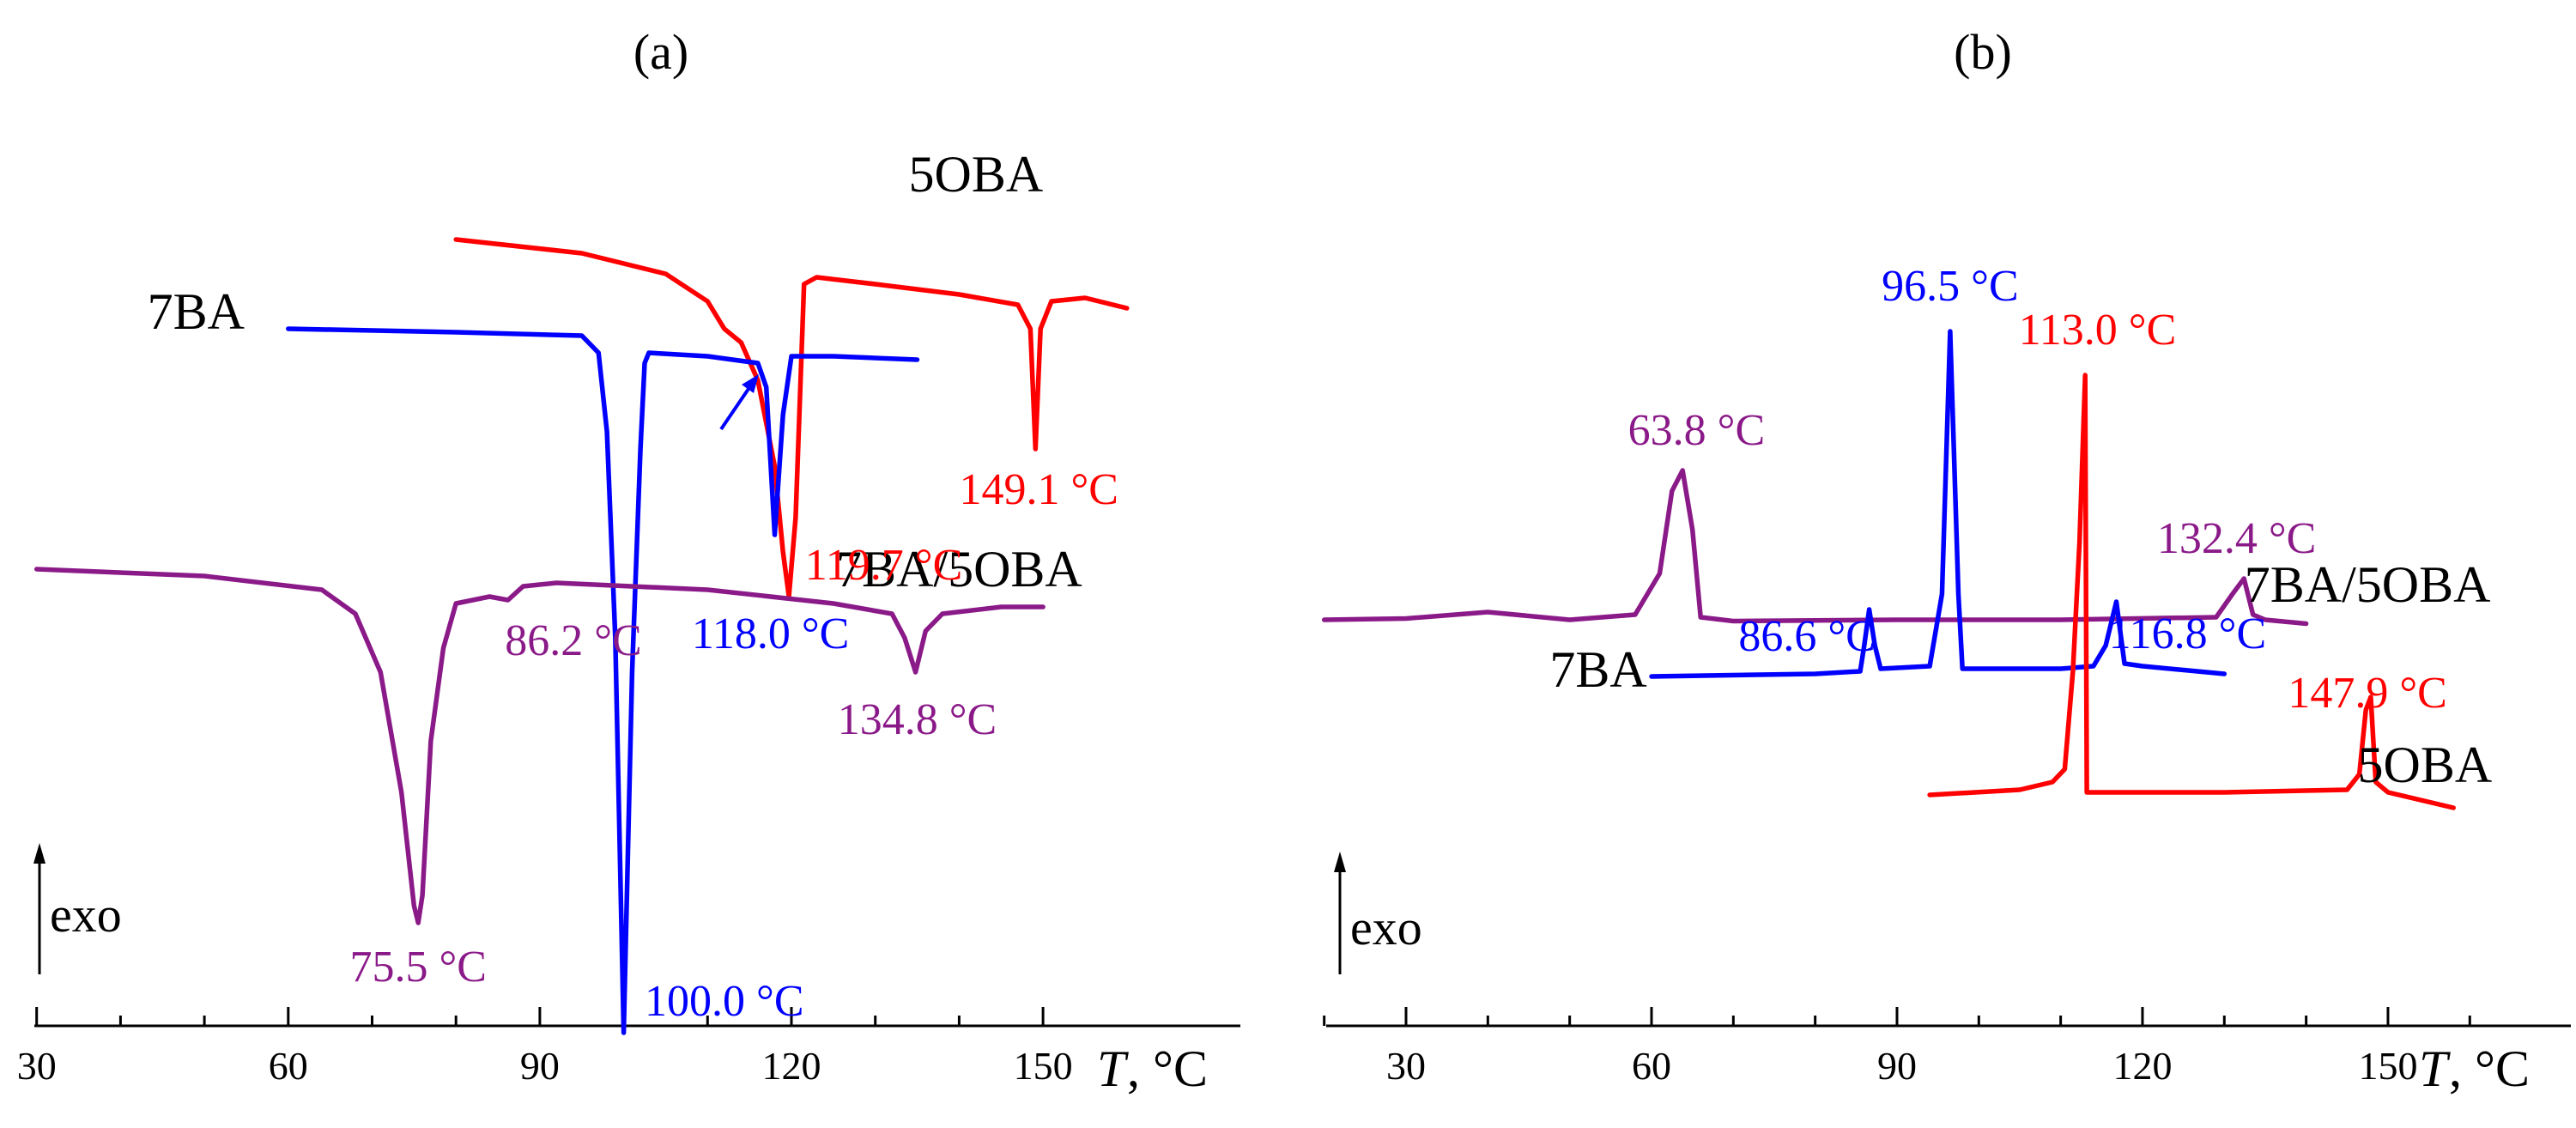 Image resolution: width=2576 pixels, height=1128 pixels. Describe the element at coordinates (1043, 1066) in the screenshot. I see `panel-a-tick-label-150: 150` at that location.